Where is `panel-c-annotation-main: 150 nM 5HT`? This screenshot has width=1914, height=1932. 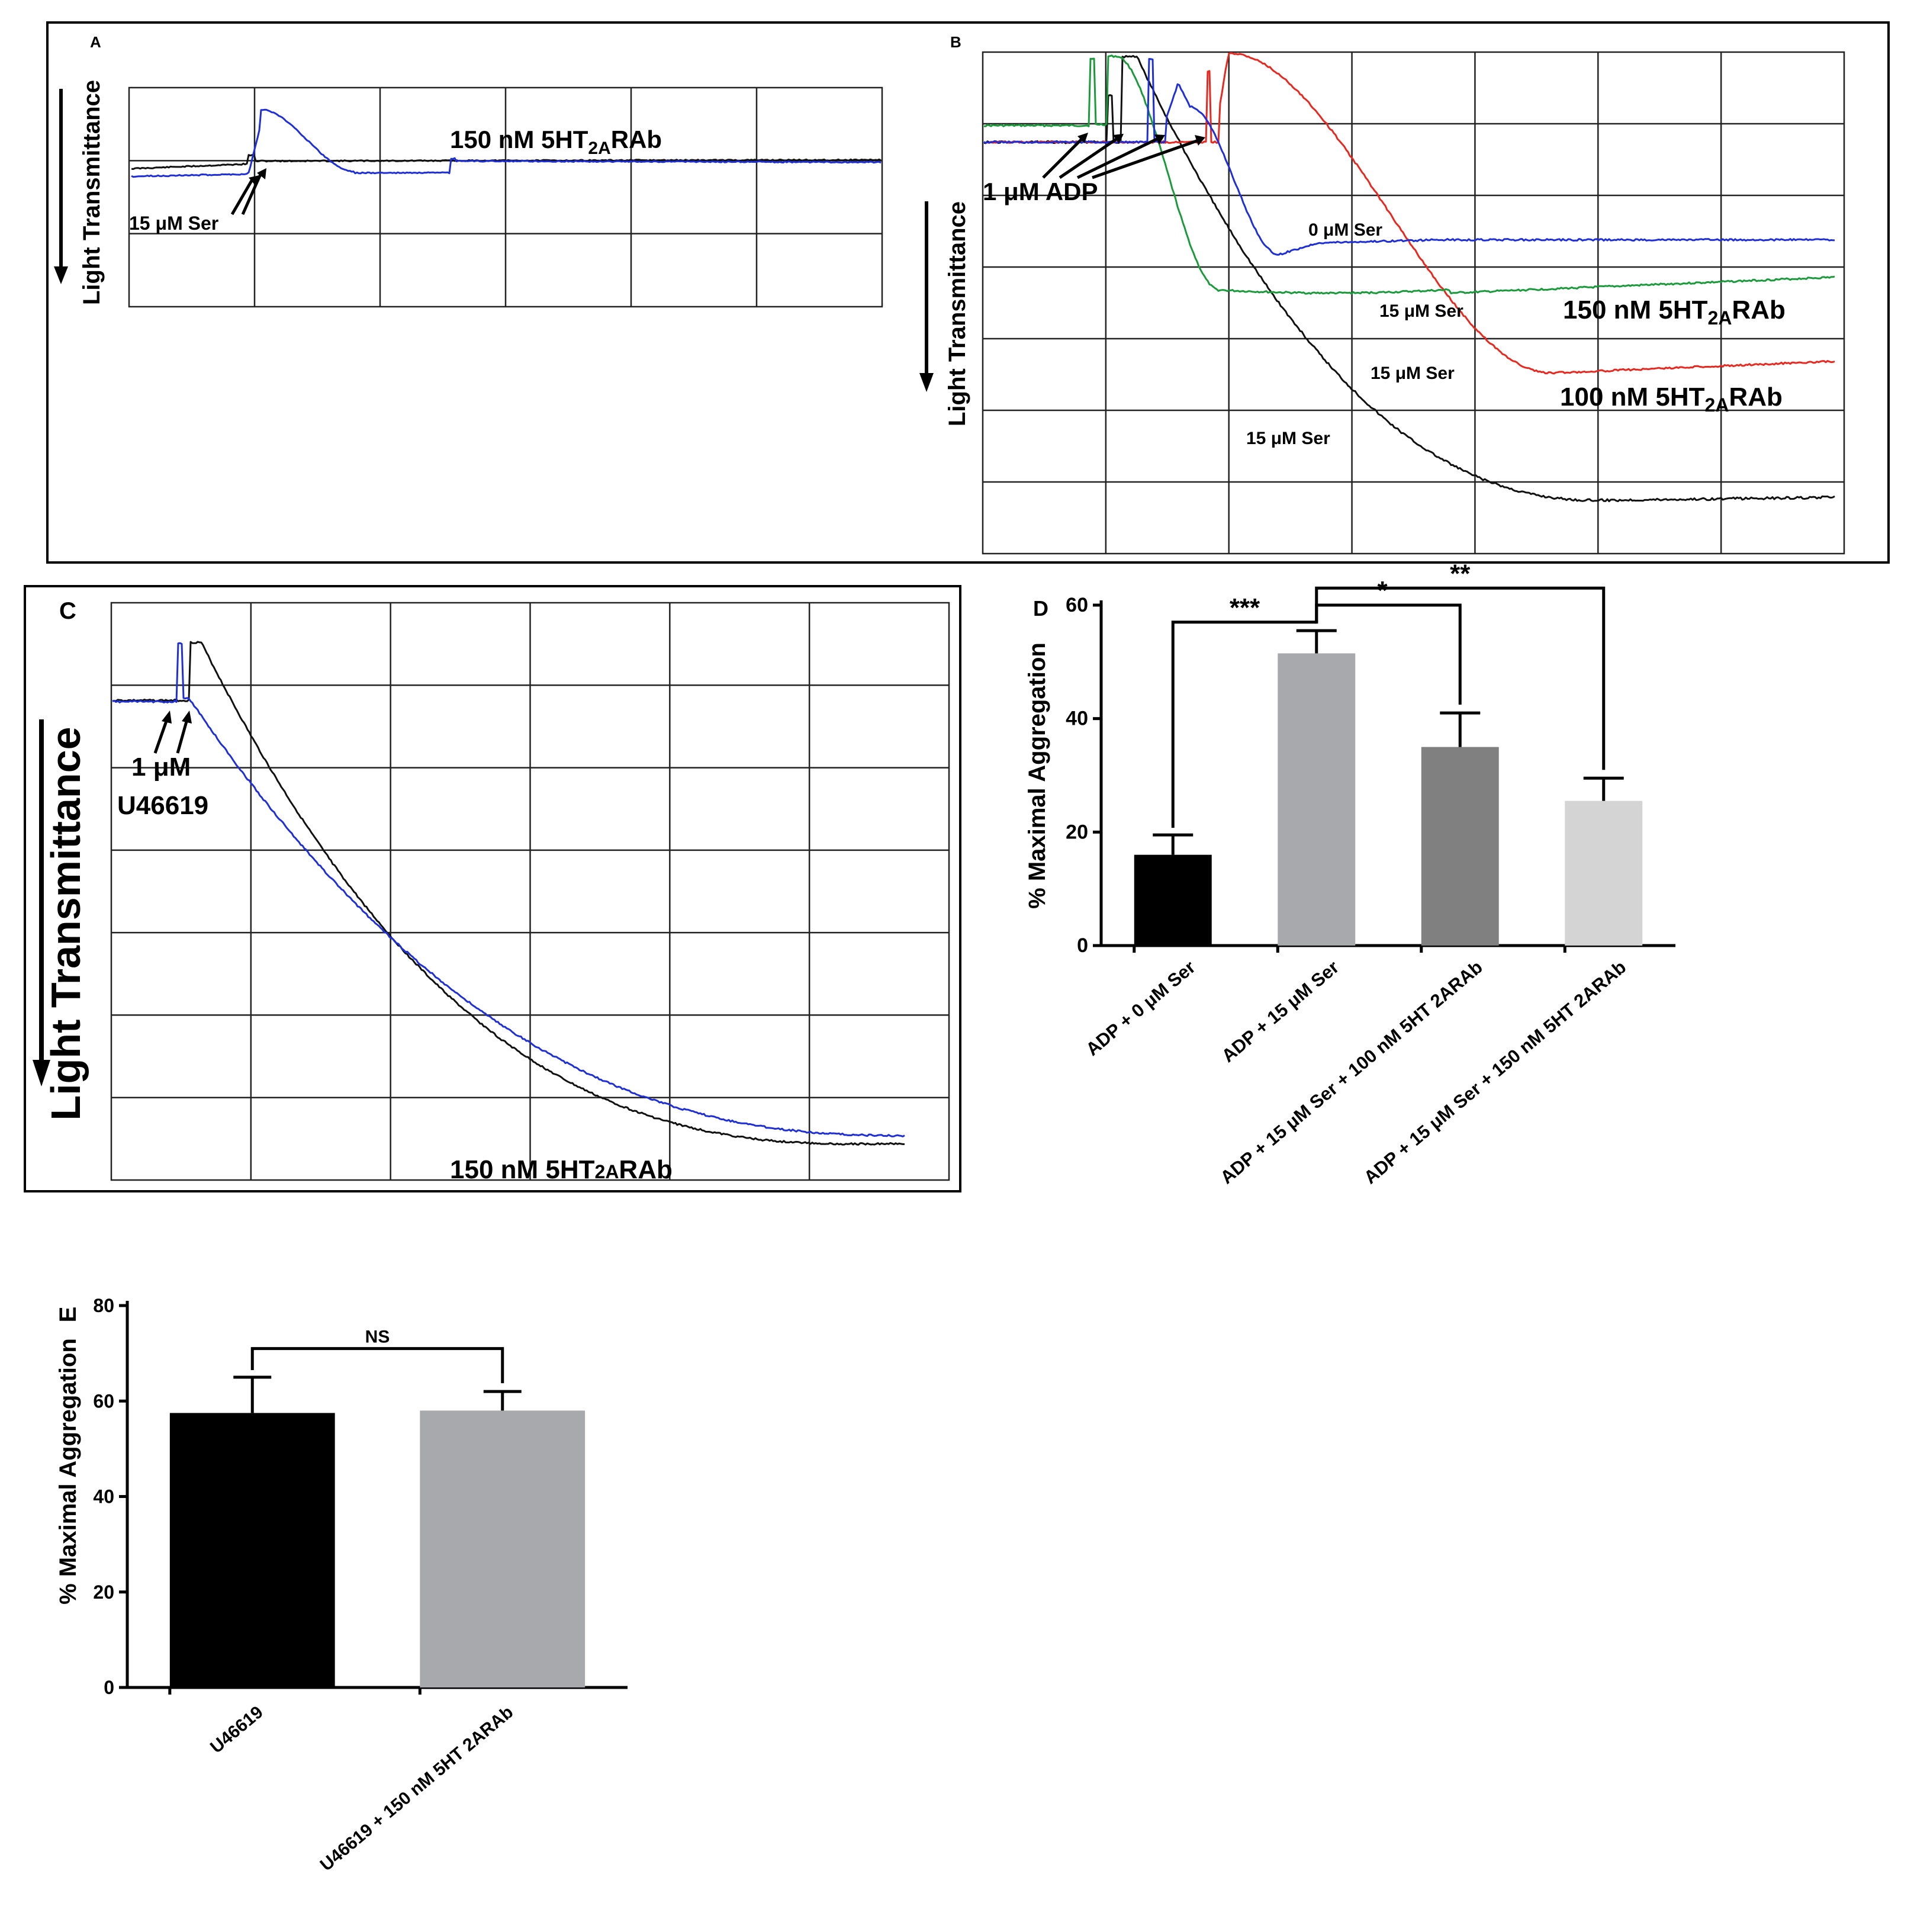
panel-c-annotation-main: 150 nM 5HT is located at coordinates (522, 1169).